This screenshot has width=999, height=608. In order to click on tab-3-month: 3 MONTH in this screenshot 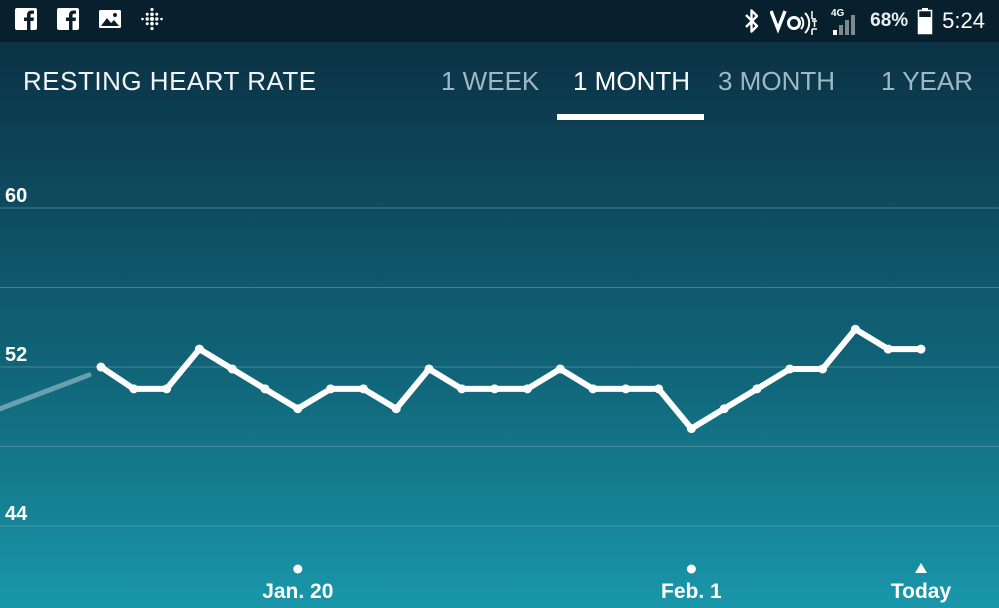, I will do `click(776, 81)`.